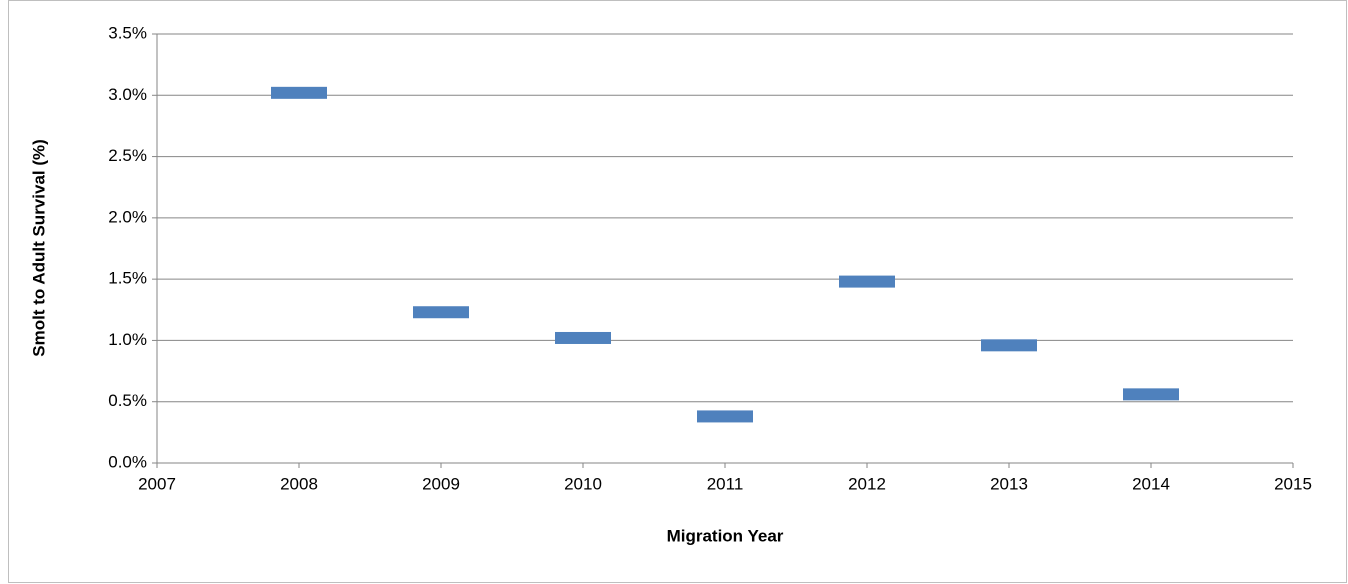 This screenshot has width=1348, height=584. I want to click on y-tick-label: 1.5%, so click(127, 278).